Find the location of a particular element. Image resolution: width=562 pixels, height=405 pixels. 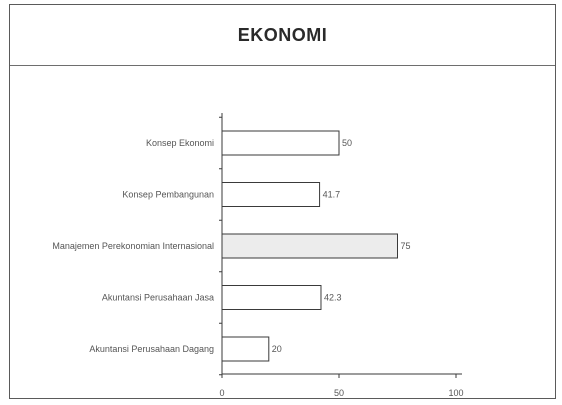

category-label: Manajemen Perekonomian Internasional is located at coordinates (133, 246).